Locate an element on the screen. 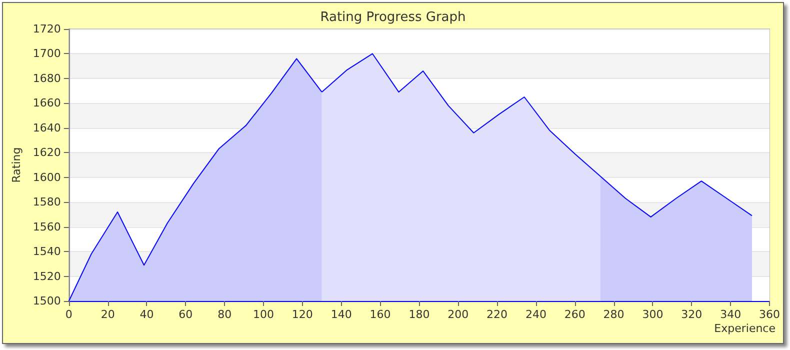 The height and width of the screenshot is (350, 790). x-tick-label: 340 is located at coordinates (731, 314).